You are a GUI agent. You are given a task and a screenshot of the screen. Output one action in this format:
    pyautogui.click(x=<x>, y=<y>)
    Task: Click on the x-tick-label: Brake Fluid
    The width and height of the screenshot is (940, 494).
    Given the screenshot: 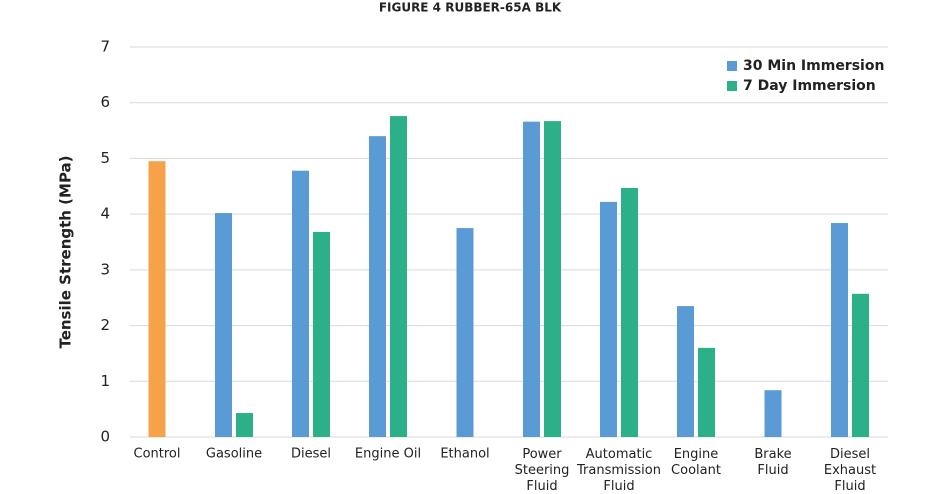 What is the action you would take?
    pyautogui.click(x=772, y=462)
    